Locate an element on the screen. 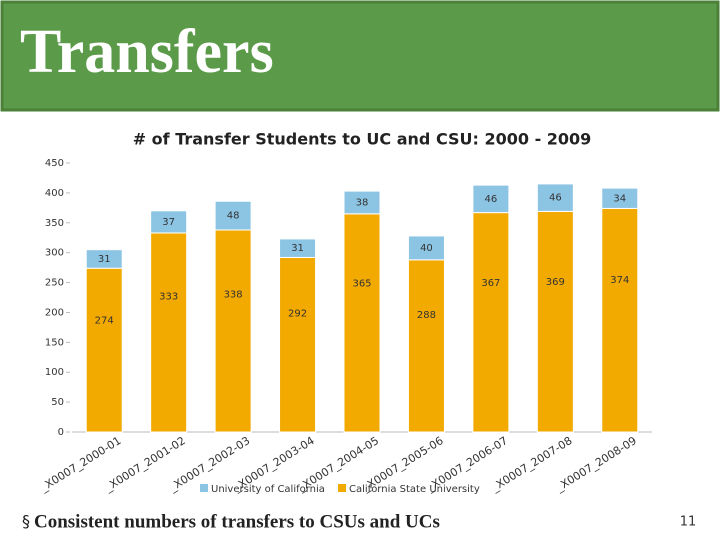  data-label: 40 is located at coordinates (426, 248).